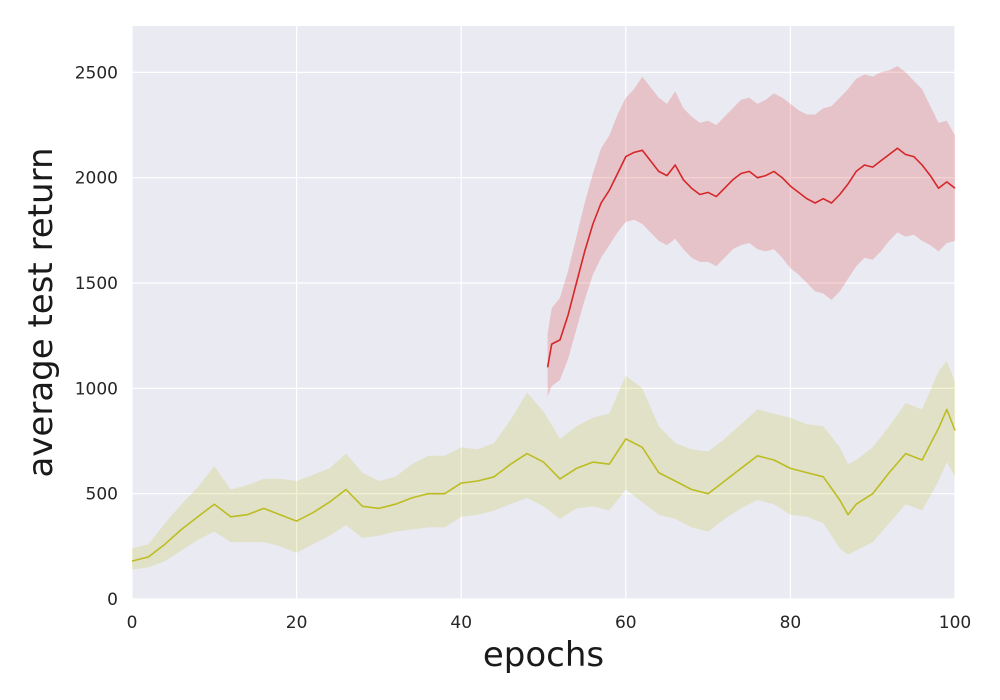 This screenshot has width=1000, height=700. I want to click on series-2-line, so click(751, 257).